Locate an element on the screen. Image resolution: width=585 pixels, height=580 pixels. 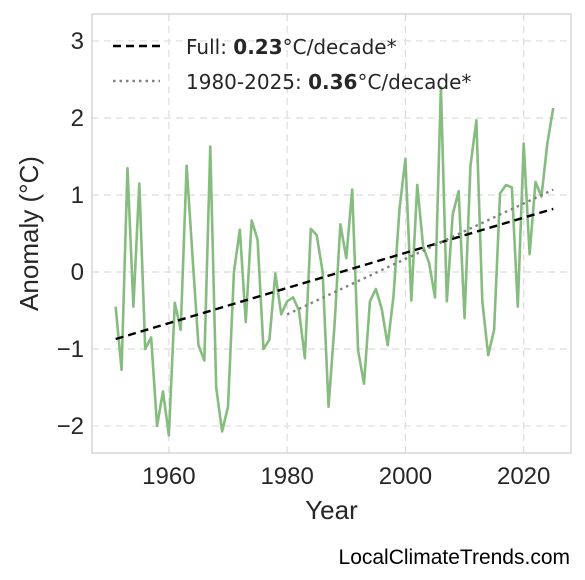
y-axis-label: Anomaly (°C) is located at coordinates (29, 233).